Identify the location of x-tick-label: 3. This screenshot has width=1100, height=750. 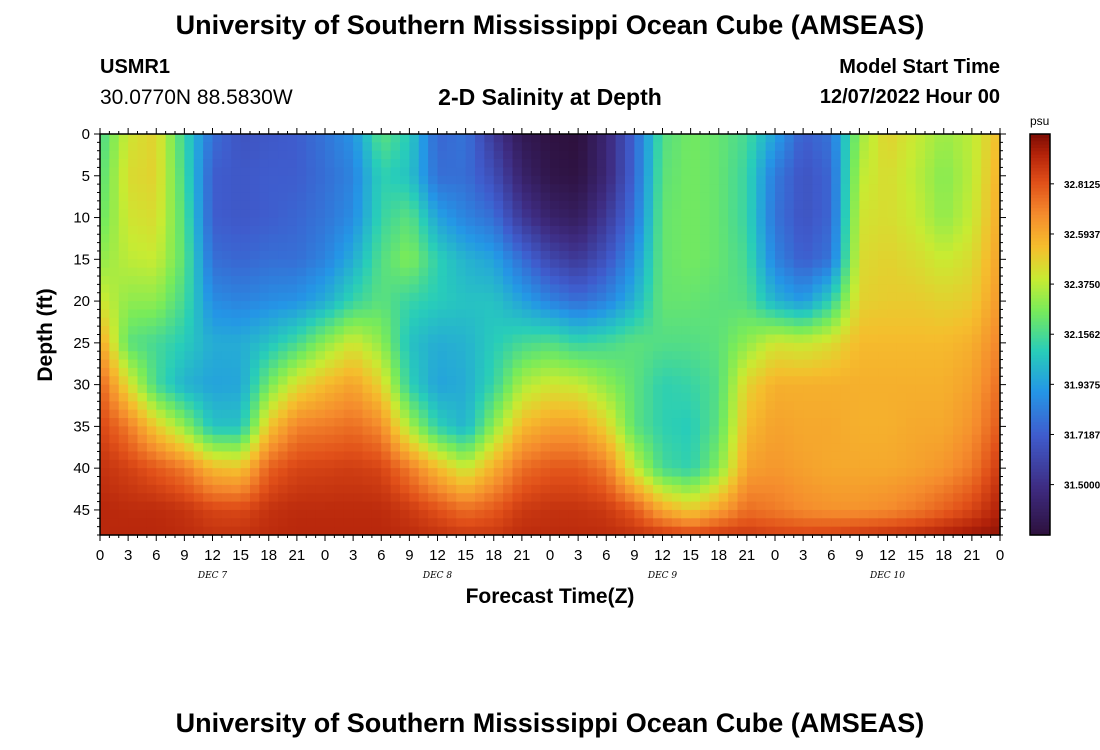
(578, 555).